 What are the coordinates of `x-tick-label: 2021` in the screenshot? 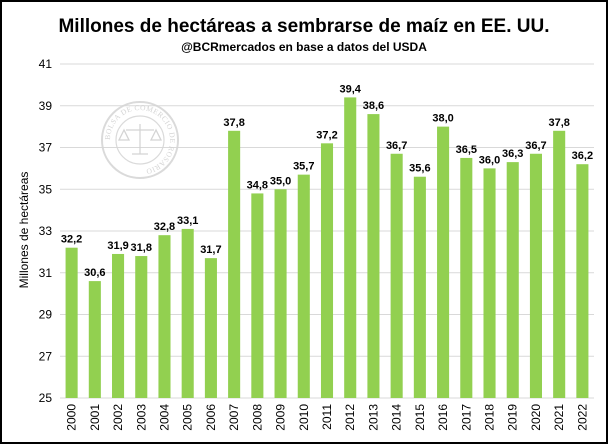 It's located at (559, 417).